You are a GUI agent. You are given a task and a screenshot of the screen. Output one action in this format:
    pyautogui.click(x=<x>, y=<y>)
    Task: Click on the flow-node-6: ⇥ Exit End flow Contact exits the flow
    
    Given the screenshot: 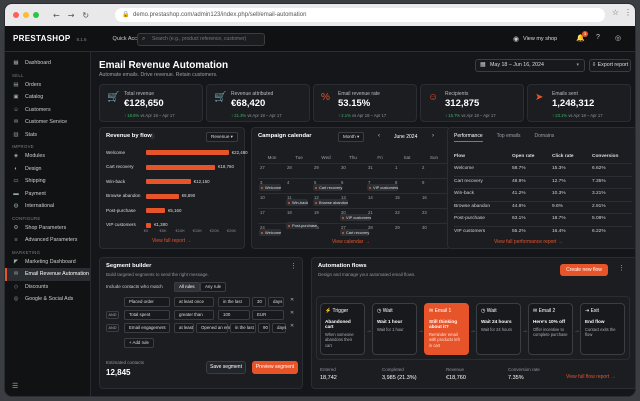 What is the action you would take?
    pyautogui.click(x=602, y=329)
    